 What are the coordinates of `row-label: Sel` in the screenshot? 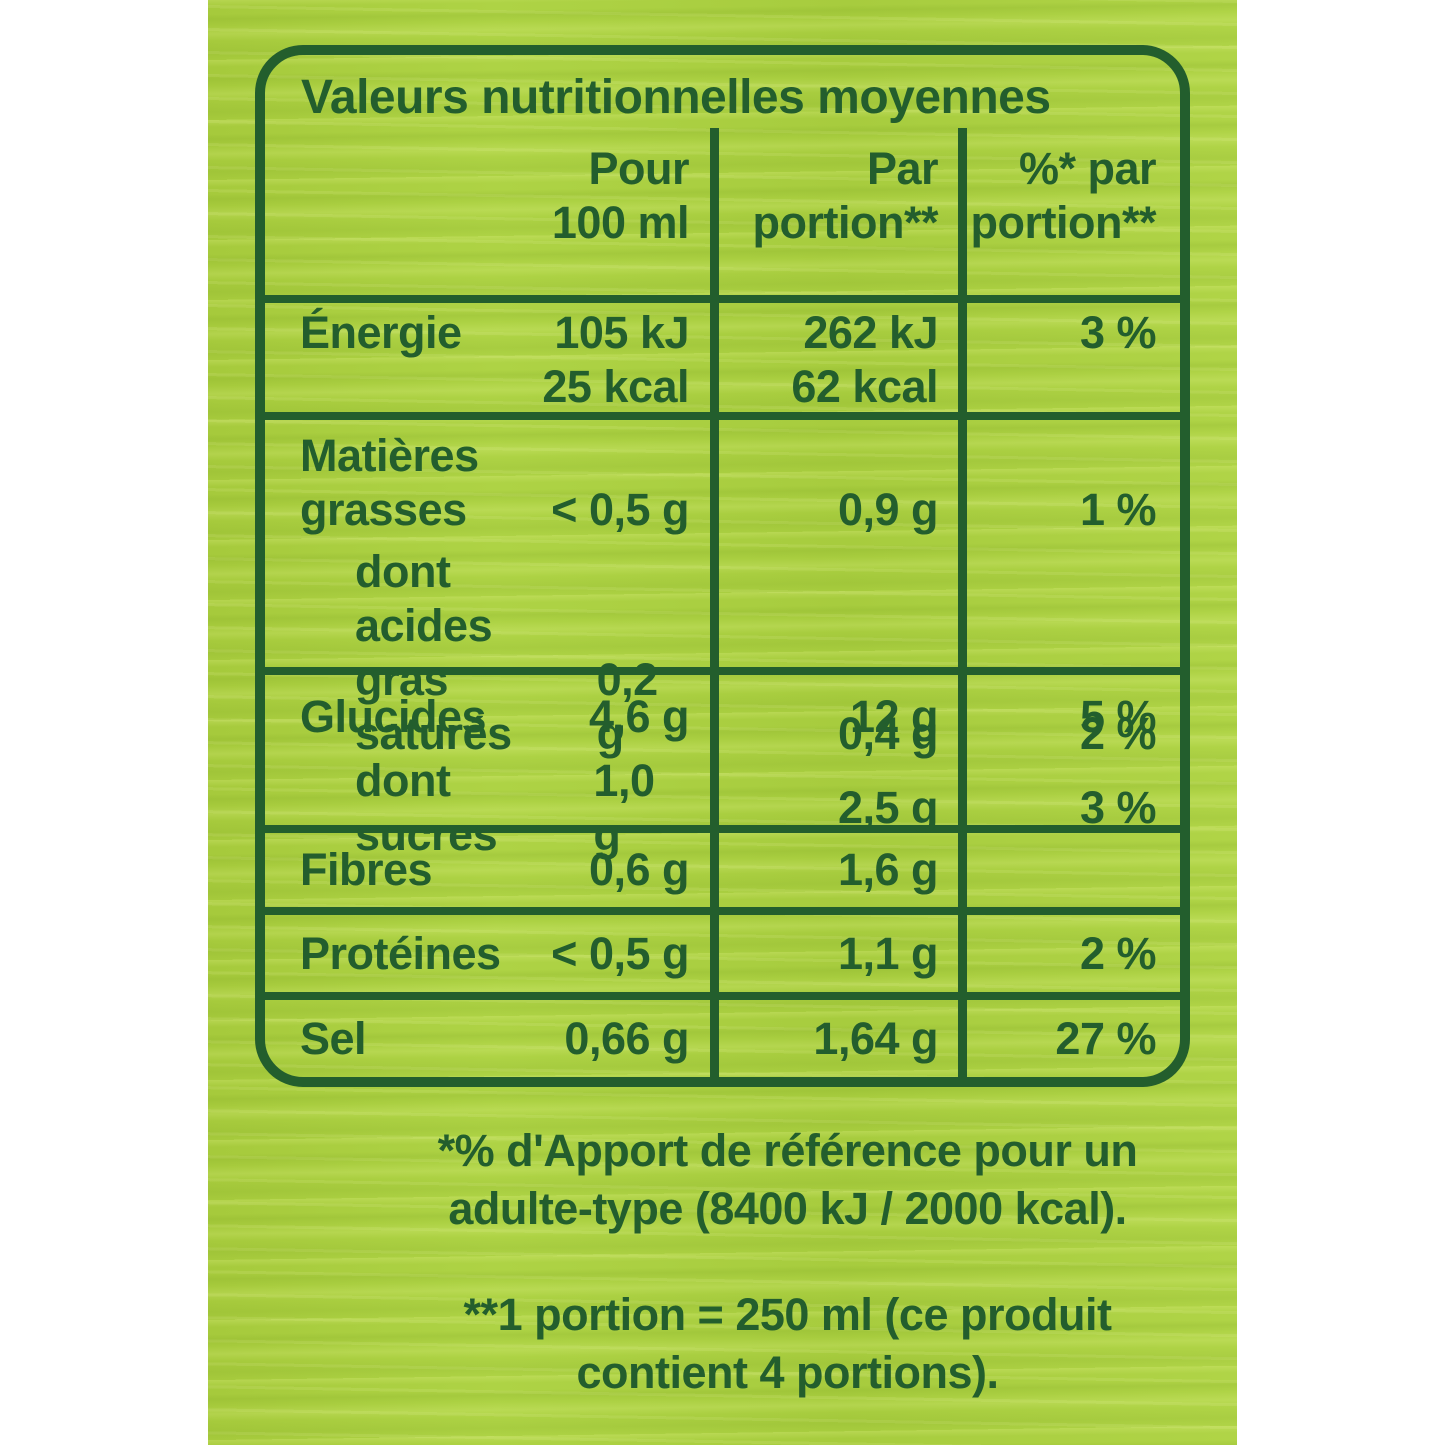 It's located at (333, 1038).